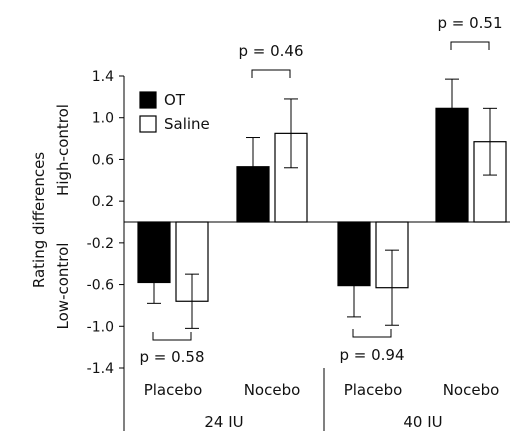  Describe the element at coordinates (100, 286) in the screenshot. I see `y-tick-label: -0.6` at that location.